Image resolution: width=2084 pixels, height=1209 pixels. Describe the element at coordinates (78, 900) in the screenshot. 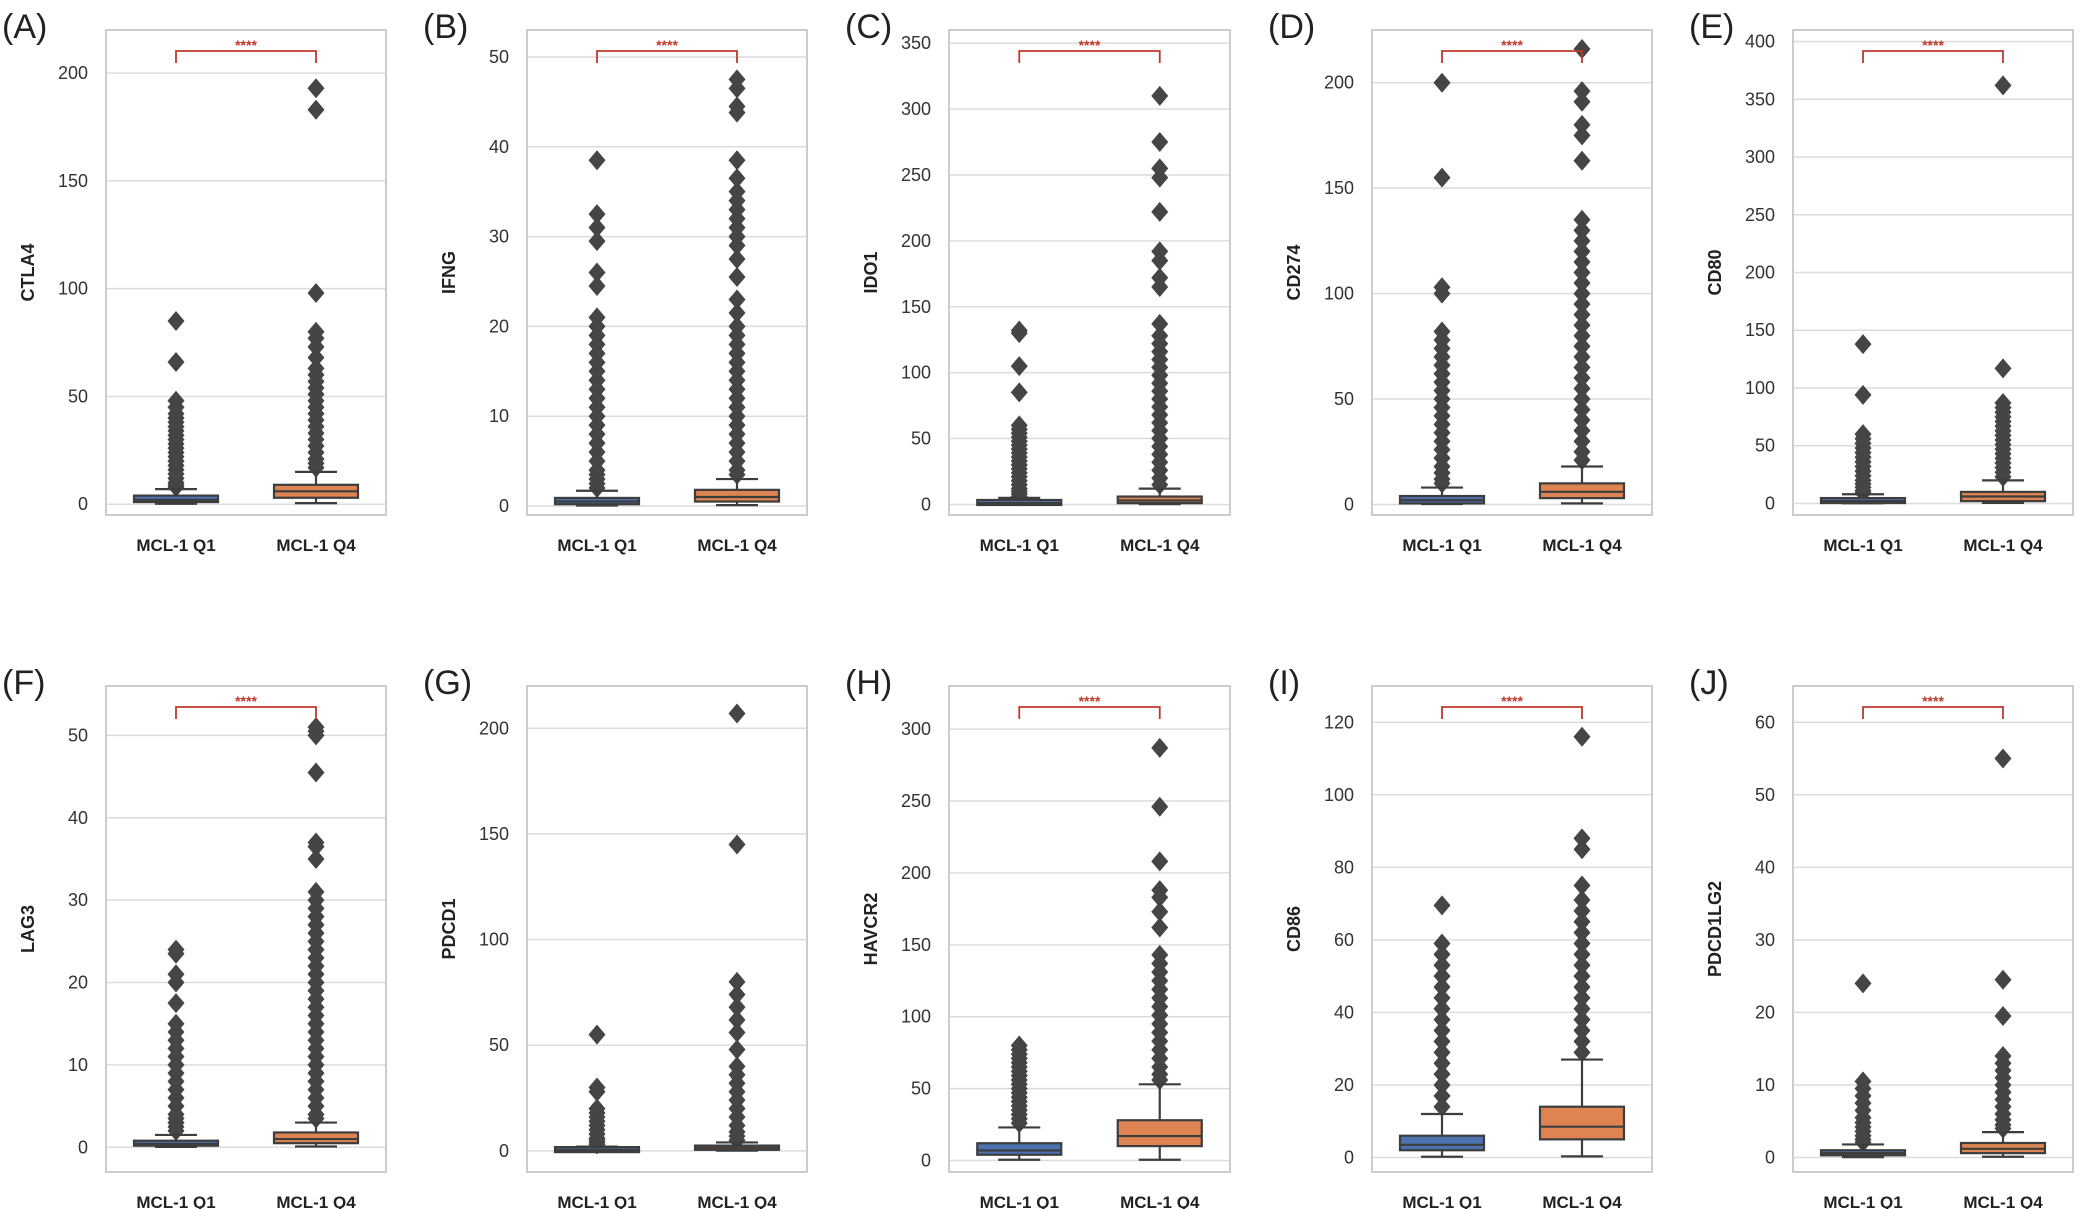

I see `y-tick-label: 30` at that location.